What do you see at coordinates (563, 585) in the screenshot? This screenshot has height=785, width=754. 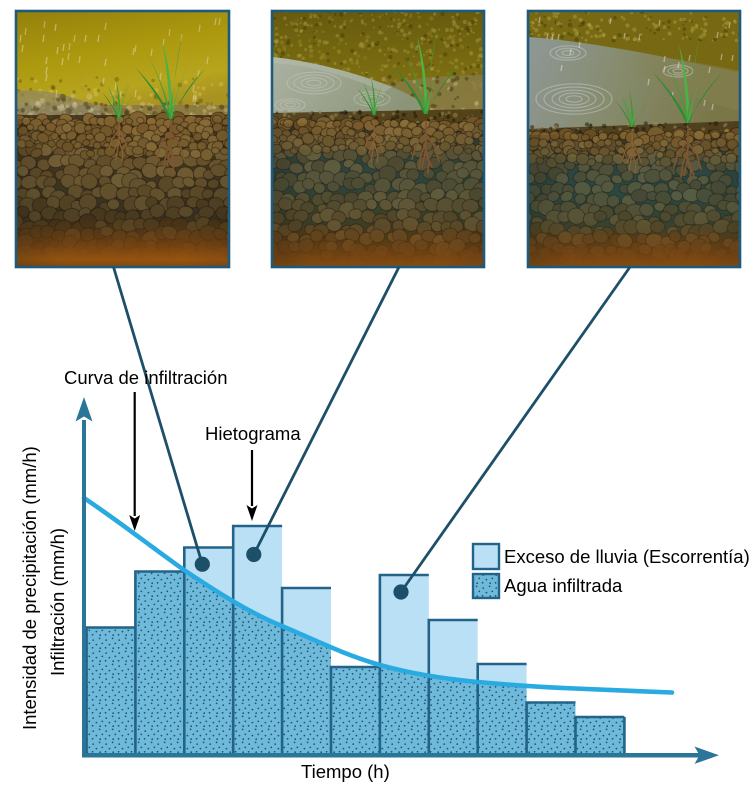 I see `svg-text: Agua infiltrada` at bounding box center [563, 585].